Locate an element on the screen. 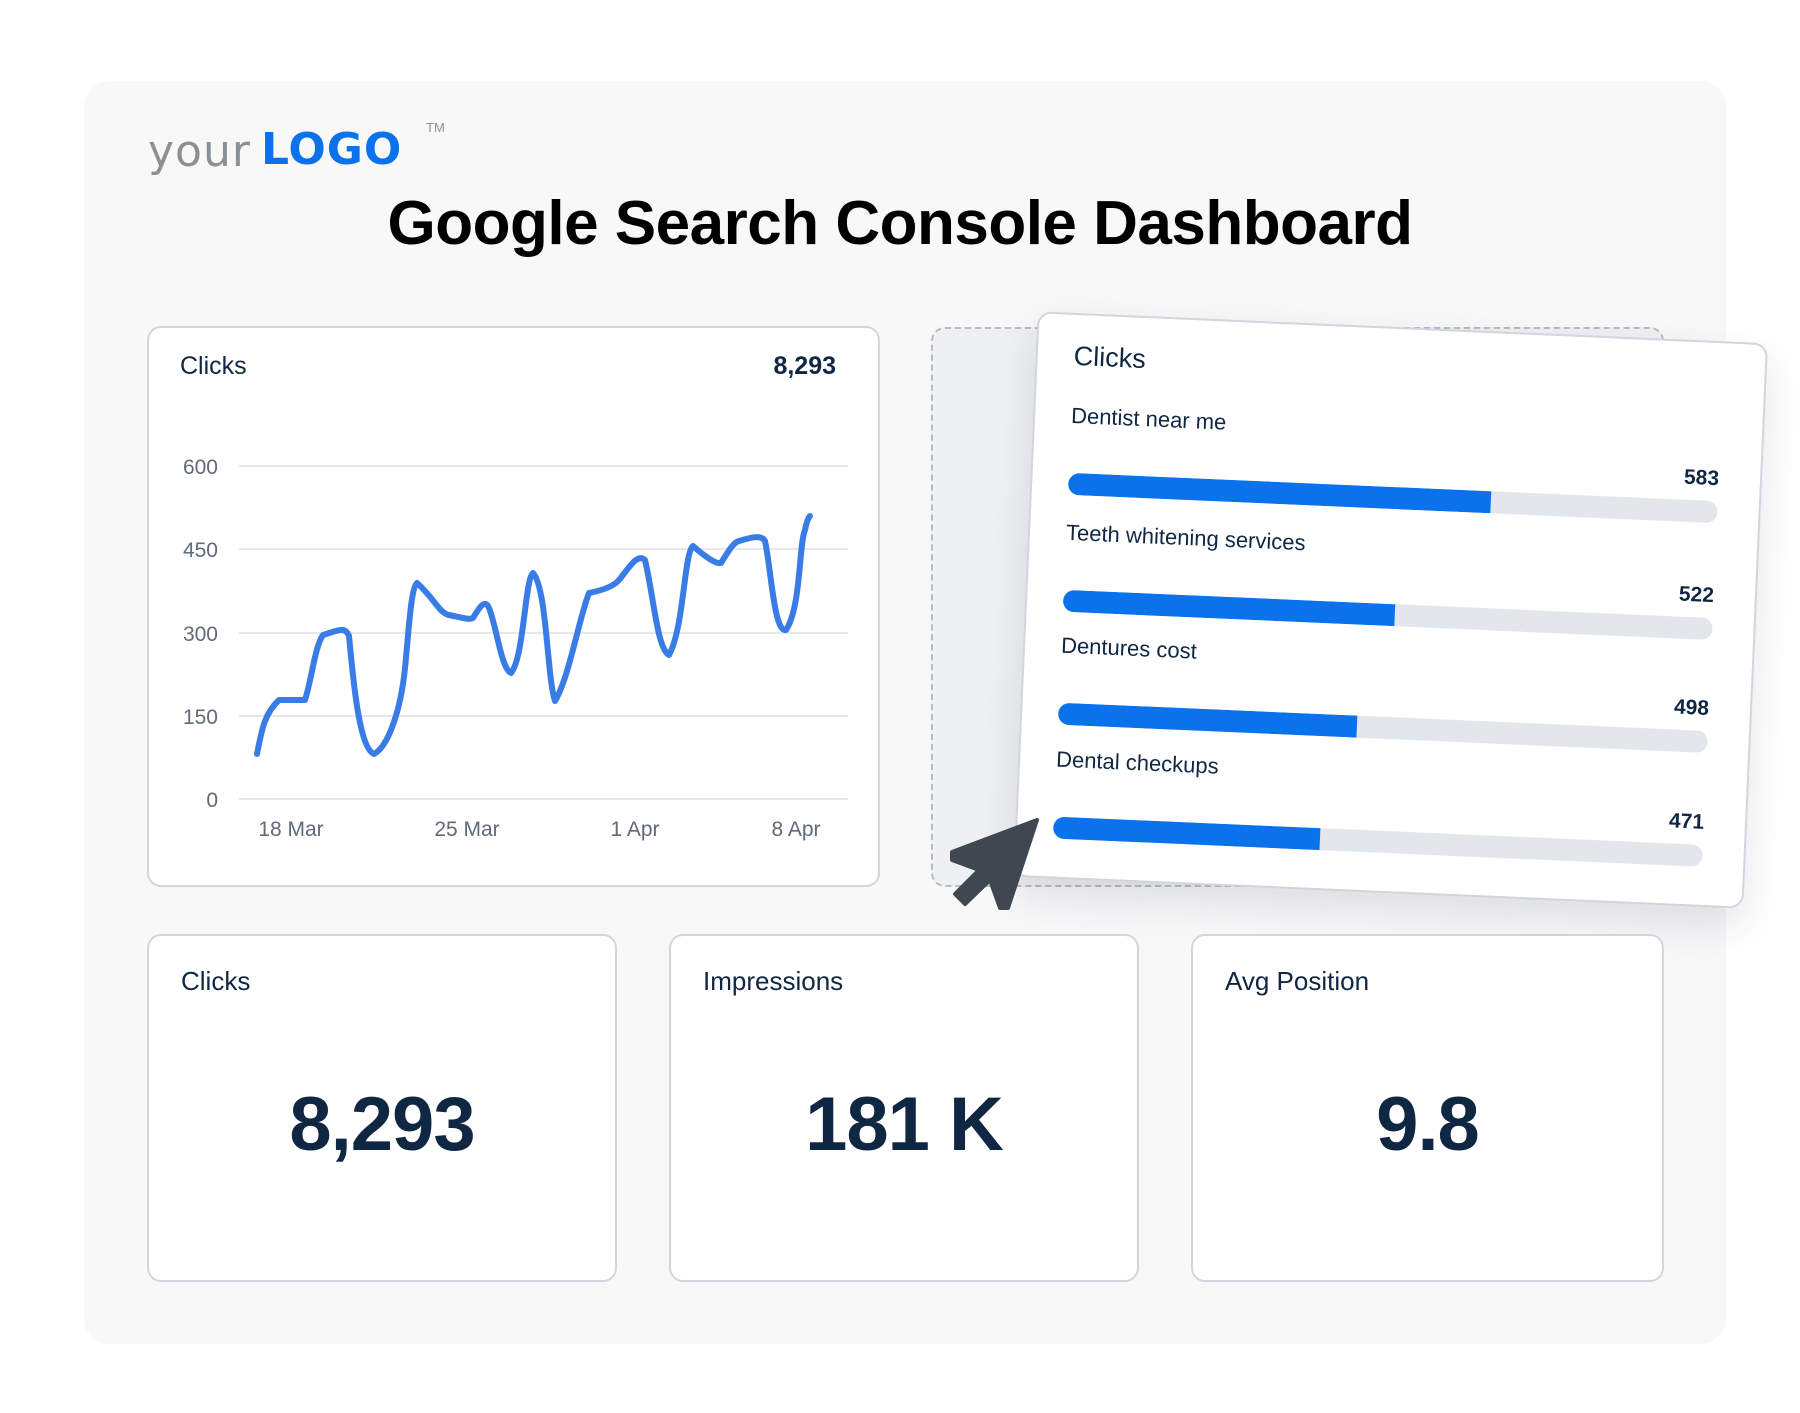 This screenshot has width=1800, height=1413. query-value: 471 is located at coordinates (1686, 821).